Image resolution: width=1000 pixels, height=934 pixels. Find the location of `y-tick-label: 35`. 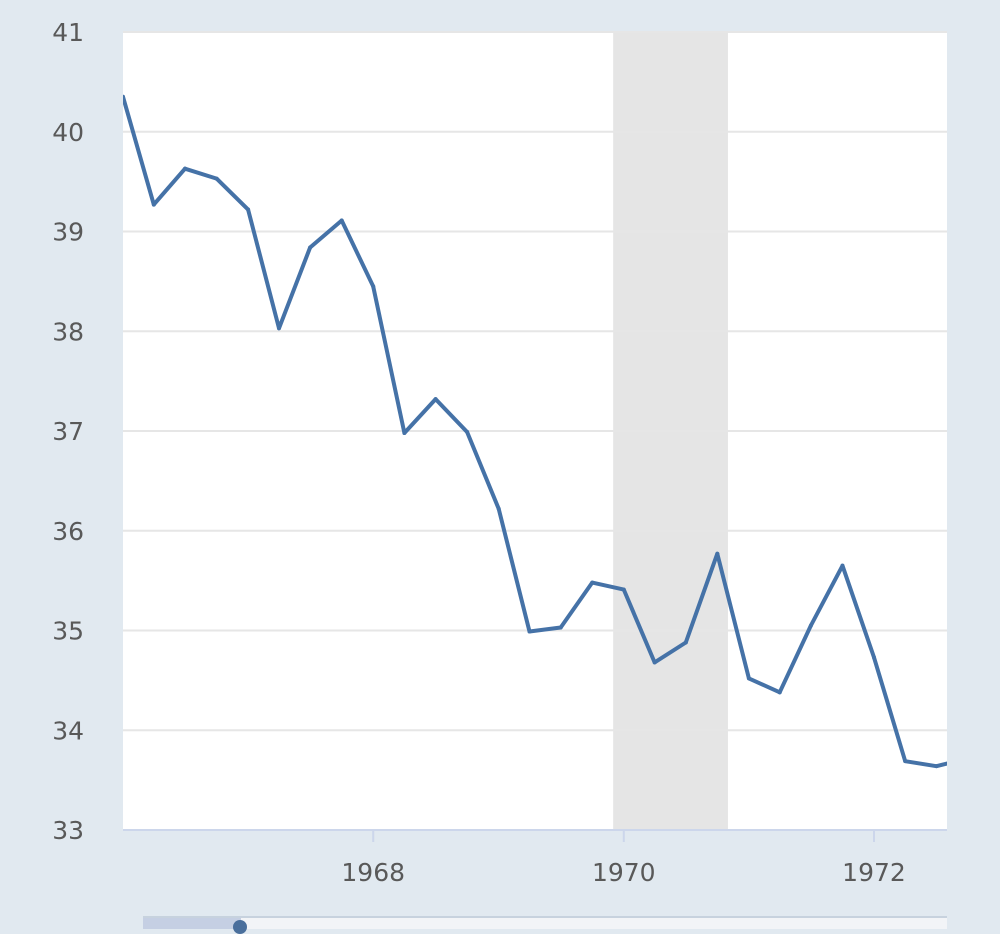

y-tick-label: 35 is located at coordinates (68, 631).